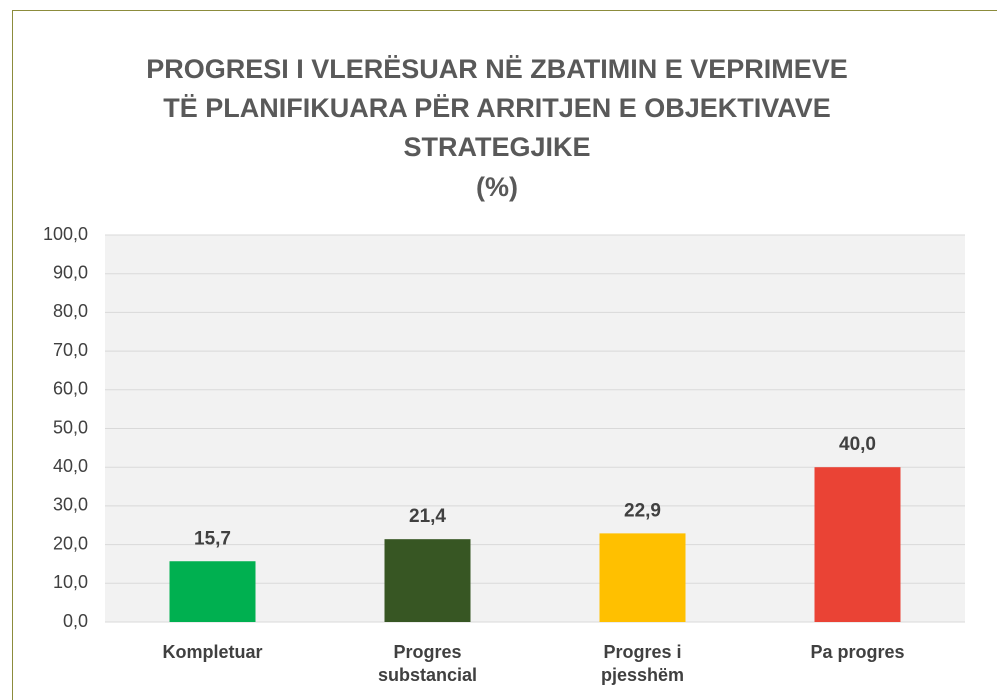  I want to click on y-tick-label: 80,0, so click(70, 311).